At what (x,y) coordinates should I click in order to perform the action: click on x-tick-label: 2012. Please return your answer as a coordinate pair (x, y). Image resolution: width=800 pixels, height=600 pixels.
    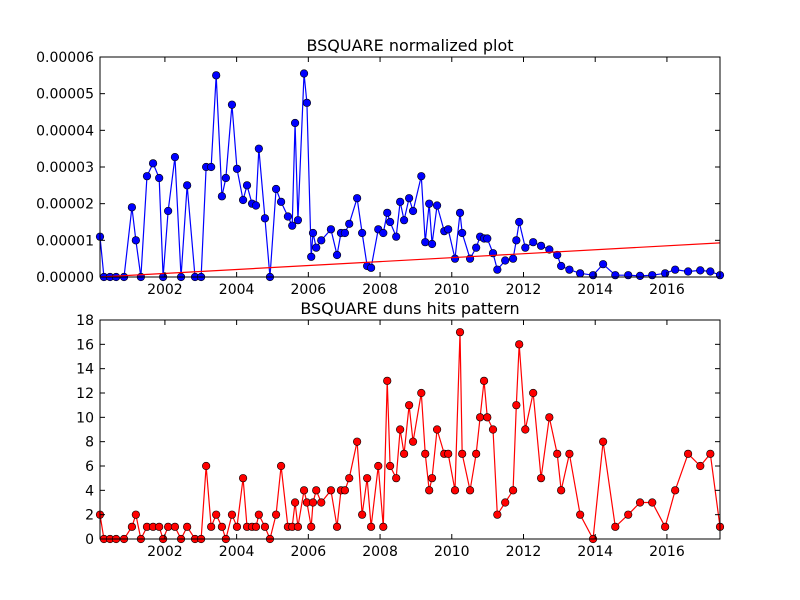
    Looking at the image, I should click on (524, 290).